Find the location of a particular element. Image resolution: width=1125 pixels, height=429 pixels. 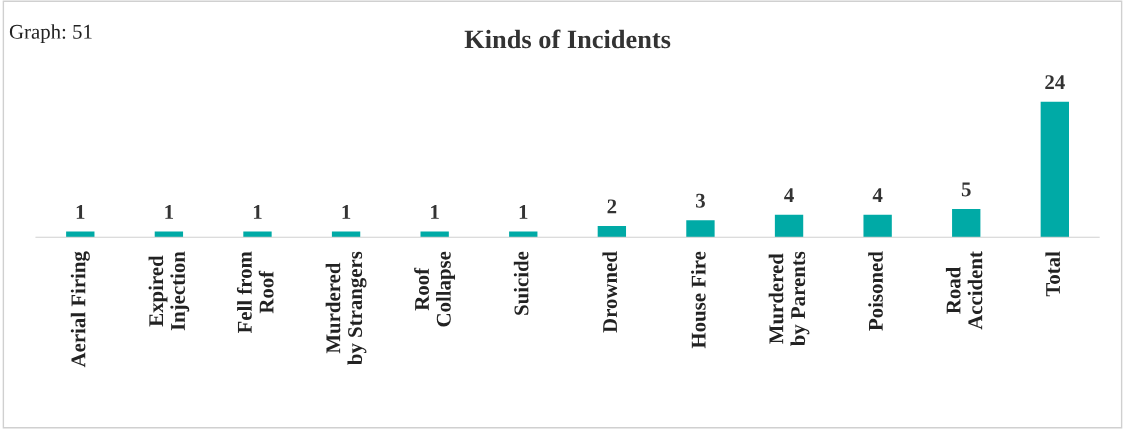

x-tick-label: Expired Injection is located at coordinates (169, 291).